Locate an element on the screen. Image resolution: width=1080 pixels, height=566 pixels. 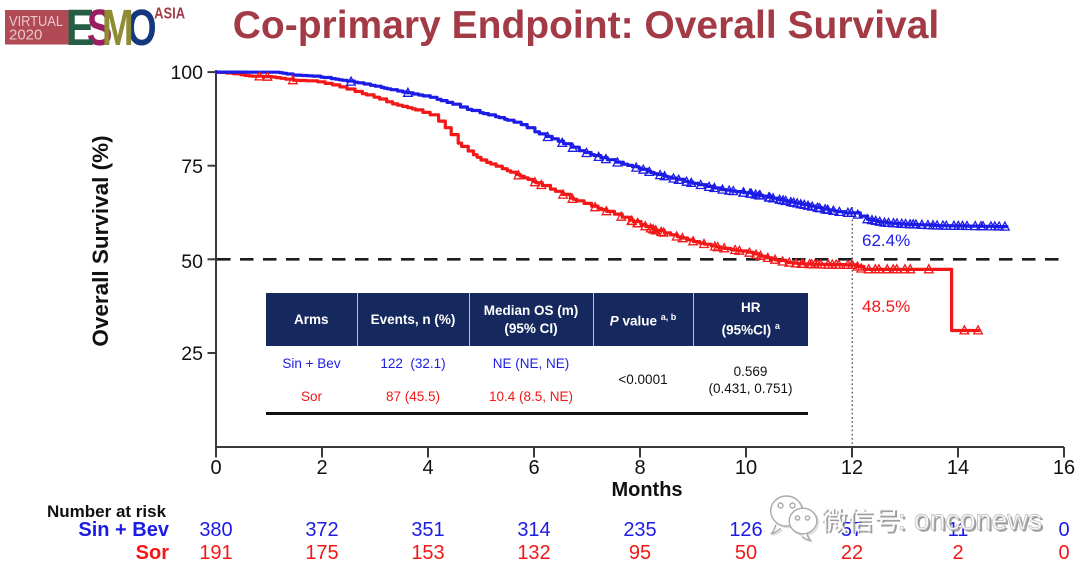
svg-text: E is located at coordinates (80, 28).